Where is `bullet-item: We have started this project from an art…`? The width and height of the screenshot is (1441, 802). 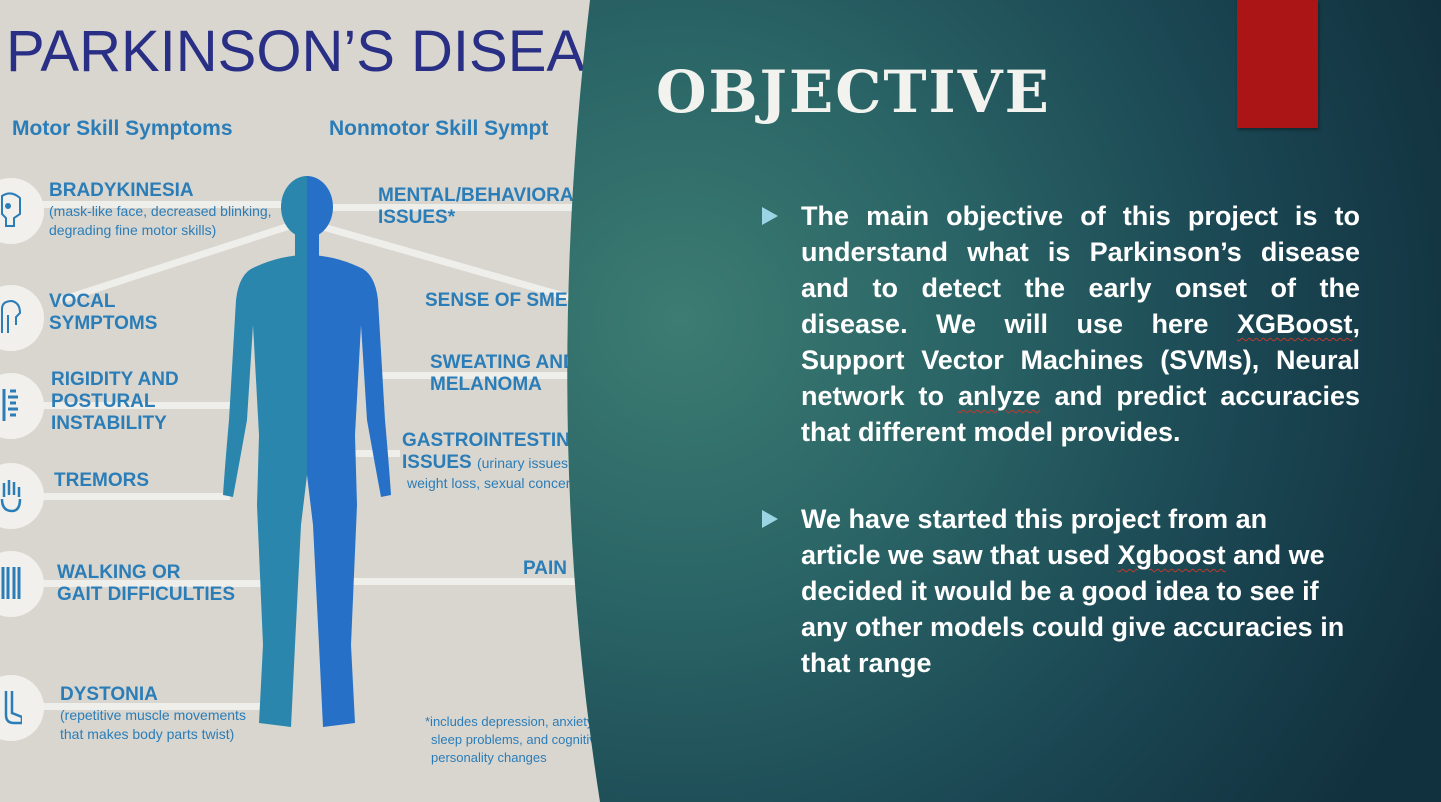 bullet-item: We have started this project from an art… is located at coordinates (1055, 591).